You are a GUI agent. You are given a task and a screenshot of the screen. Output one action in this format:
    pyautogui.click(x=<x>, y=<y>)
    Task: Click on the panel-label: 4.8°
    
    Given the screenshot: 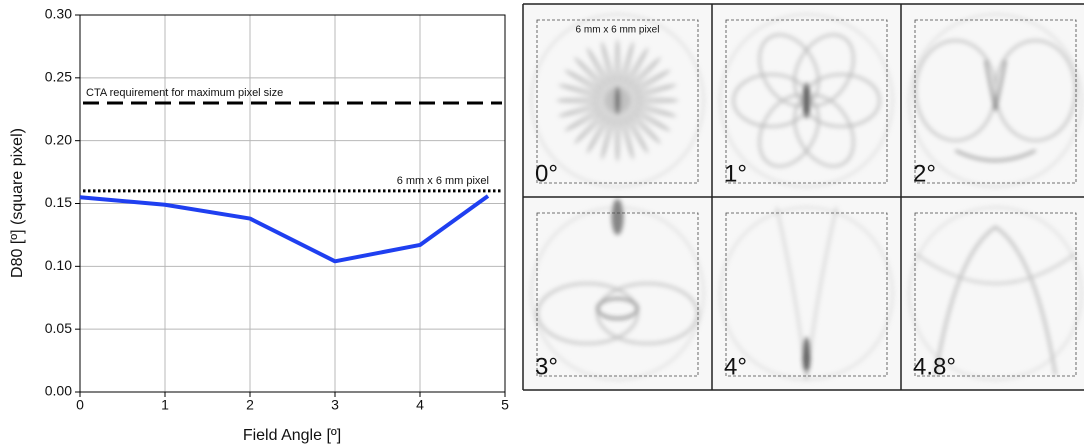 What is the action you would take?
    pyautogui.click(x=934, y=366)
    